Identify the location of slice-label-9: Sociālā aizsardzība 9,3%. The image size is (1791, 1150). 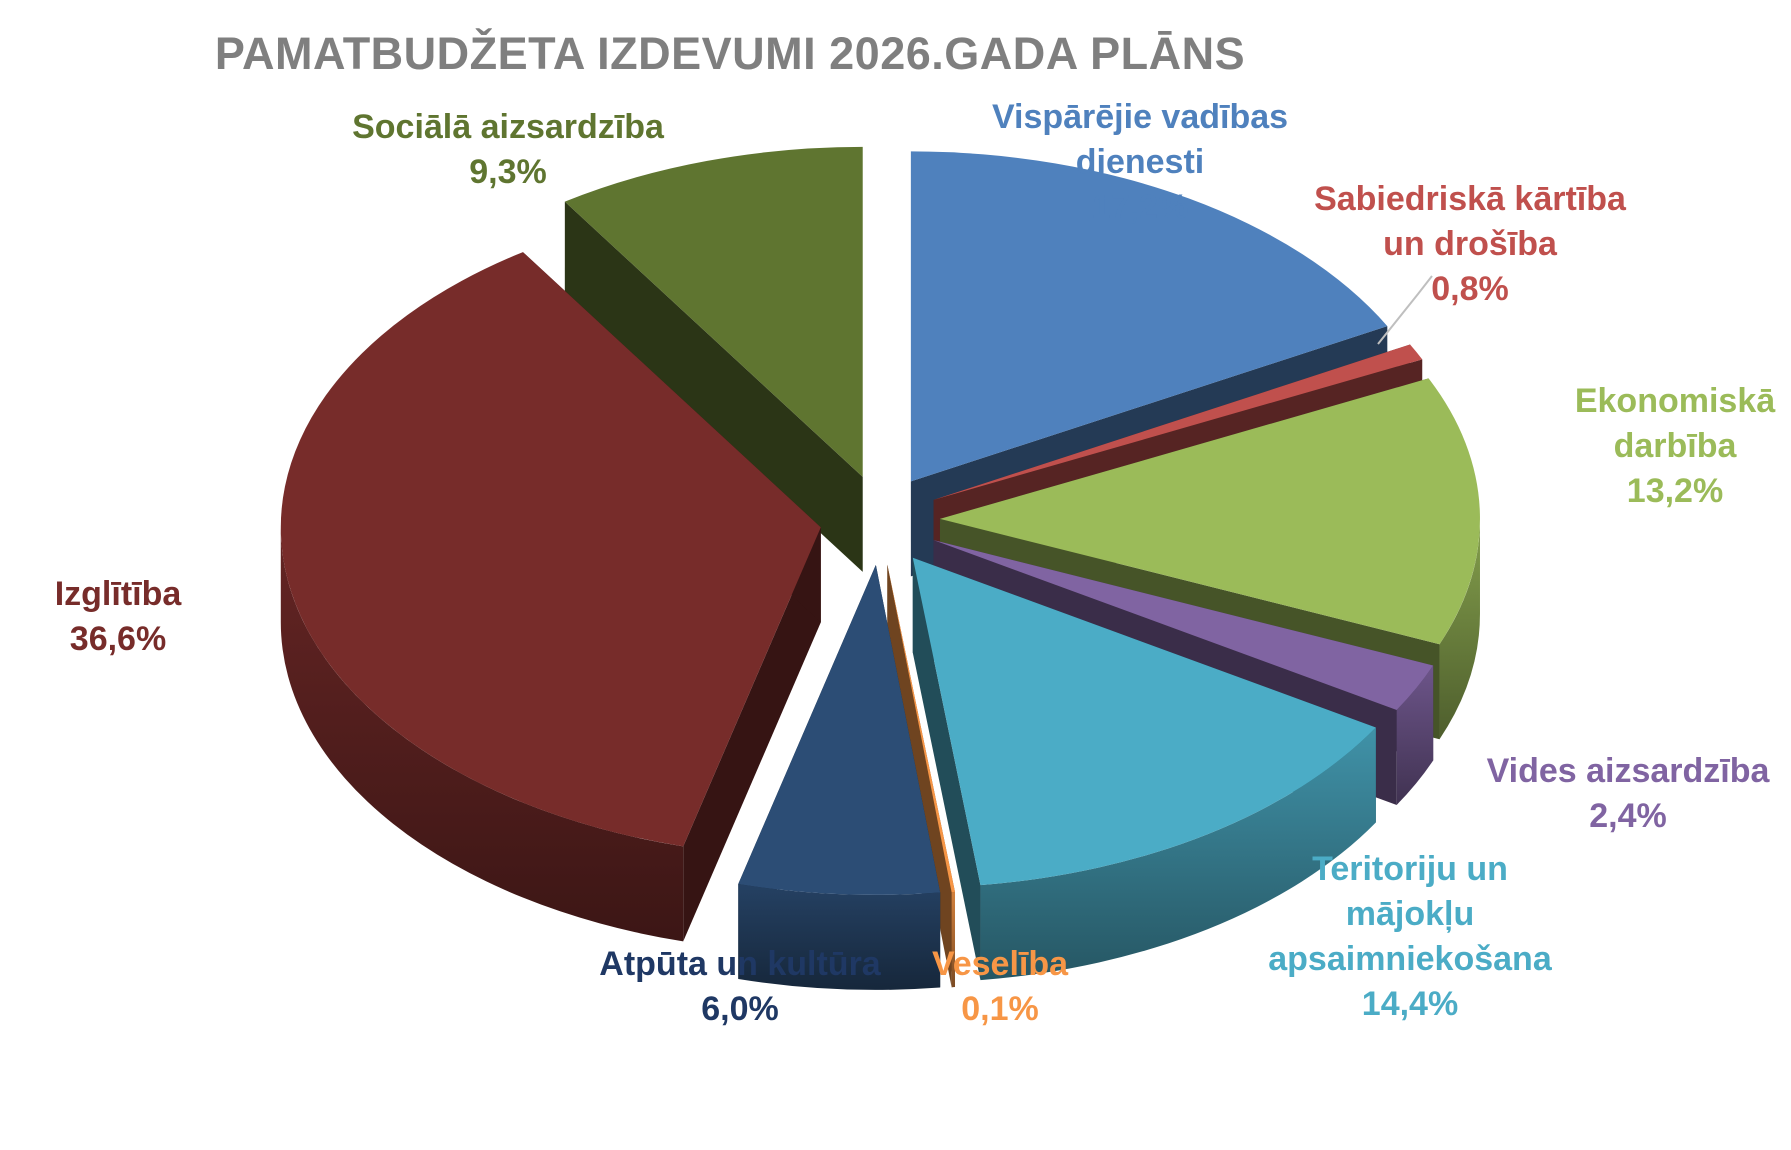
(508, 149).